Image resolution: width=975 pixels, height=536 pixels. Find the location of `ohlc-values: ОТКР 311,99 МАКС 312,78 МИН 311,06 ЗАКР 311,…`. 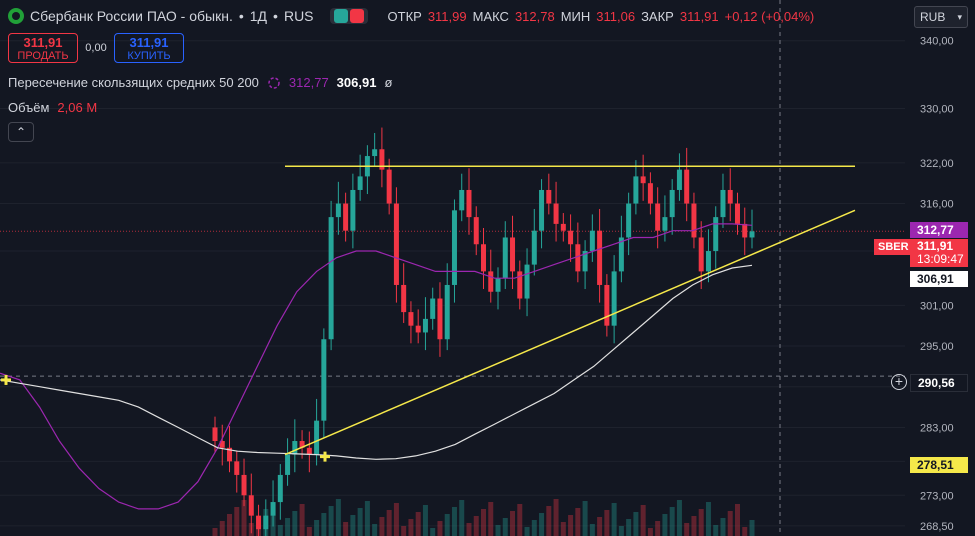

ohlc-values: ОТКР 311,99 МАКС 312,78 МИН 311,06 ЗАКР 311,… is located at coordinates (601, 16).